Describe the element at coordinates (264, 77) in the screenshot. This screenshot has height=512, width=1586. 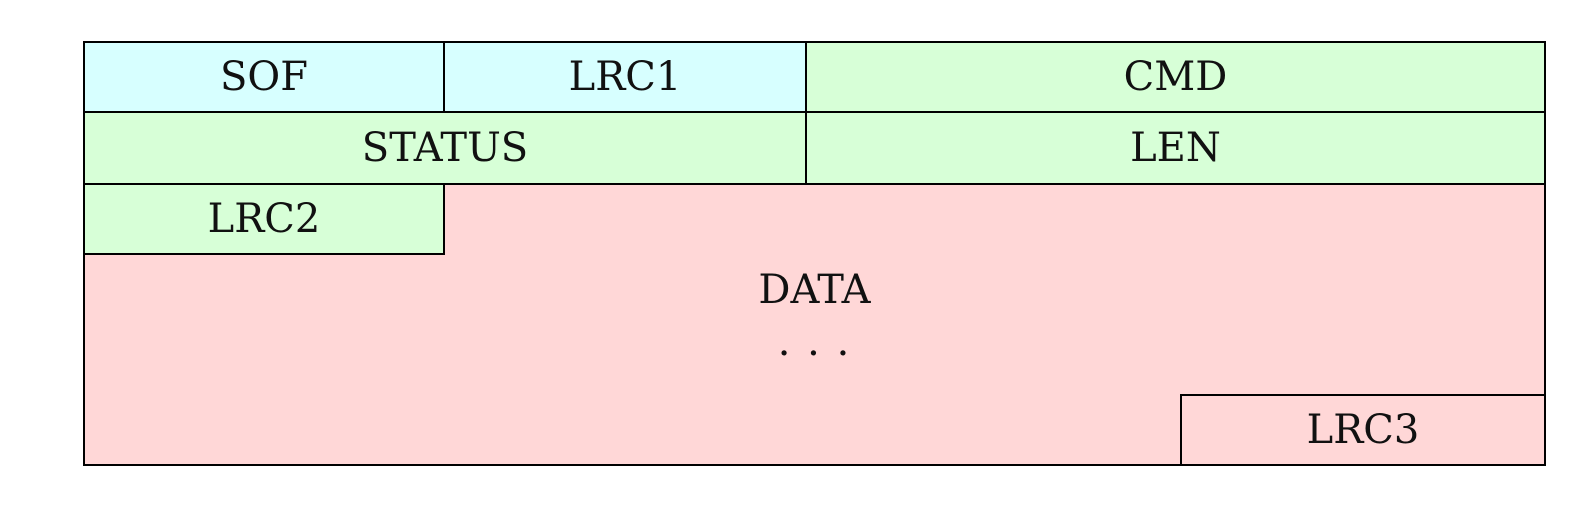
I see `field-sof: SOF` at that location.